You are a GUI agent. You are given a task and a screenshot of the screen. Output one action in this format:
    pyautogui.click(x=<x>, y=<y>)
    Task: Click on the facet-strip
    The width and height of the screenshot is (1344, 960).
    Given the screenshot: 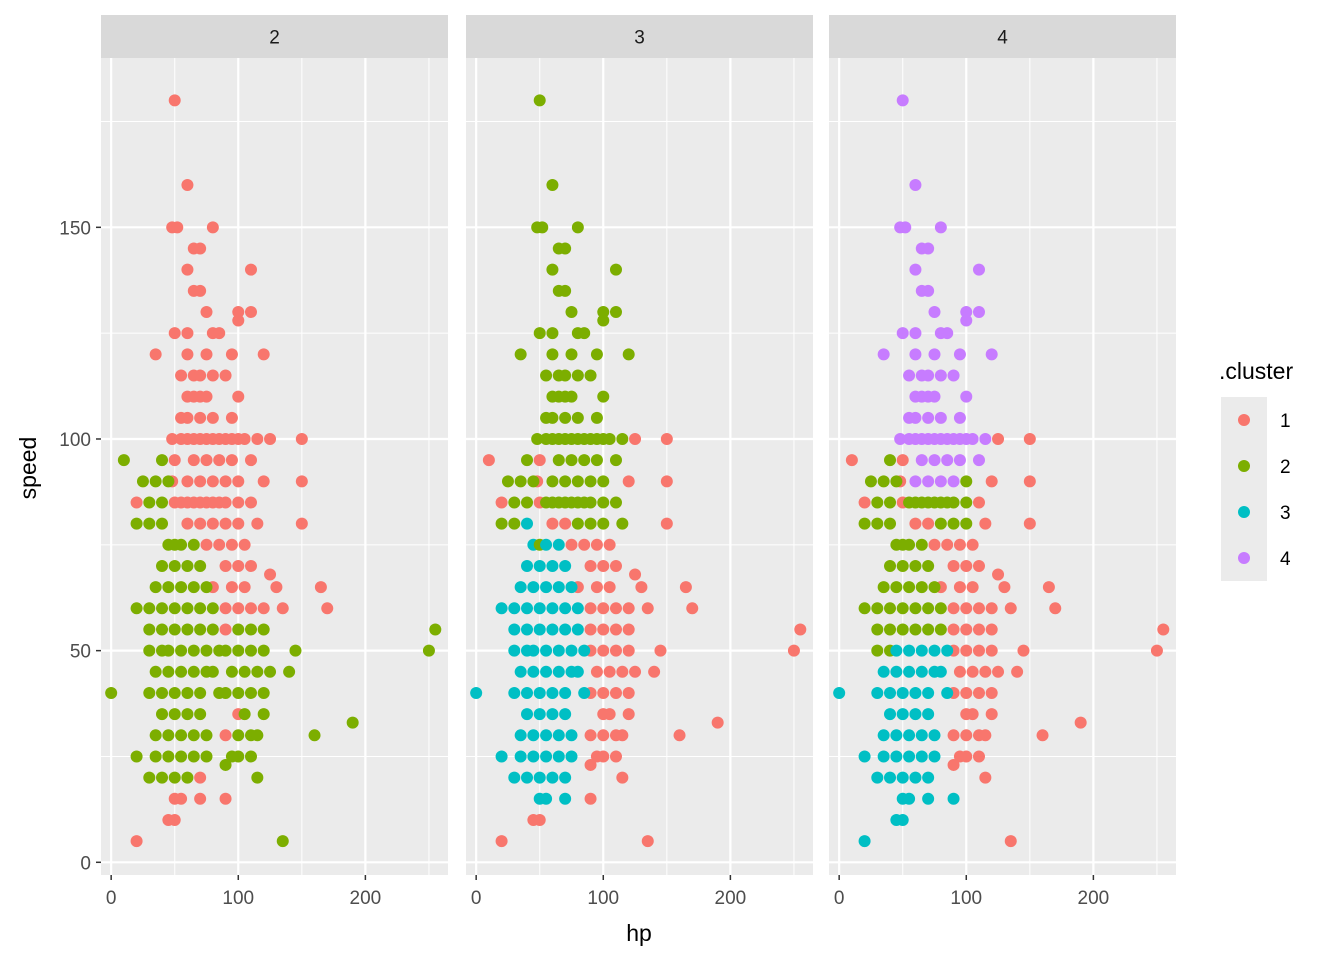 What is the action you would take?
    pyautogui.click(x=274, y=36)
    